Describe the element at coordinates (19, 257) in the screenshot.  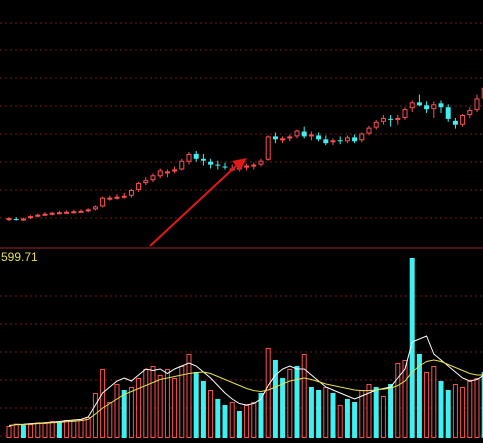
I see `volume-max-label: 599.71` at that location.